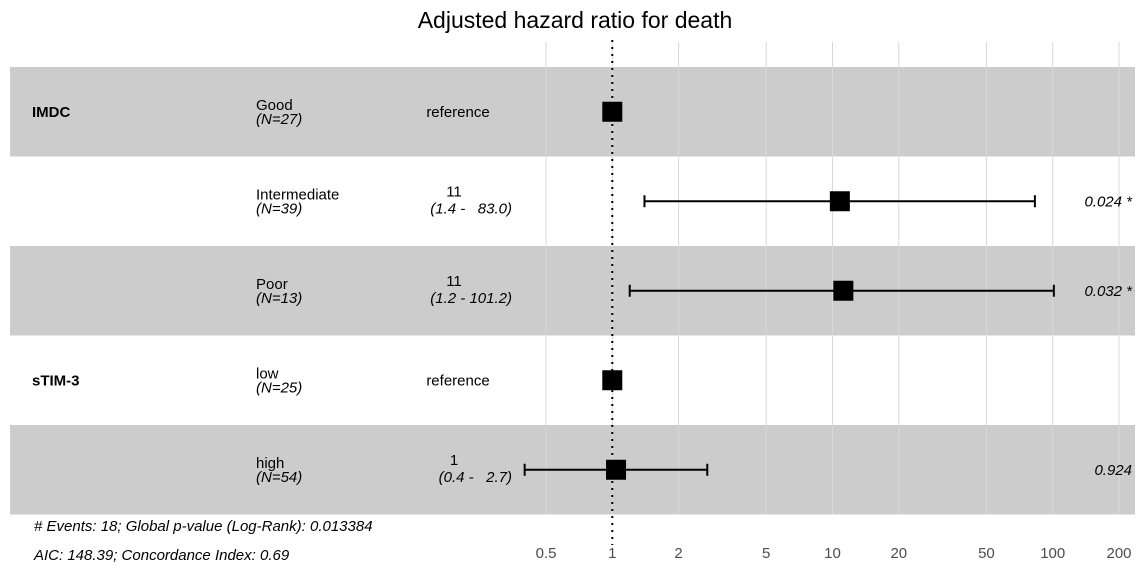  Describe the element at coordinates (267, 373) in the screenshot. I see `level-label: low` at that location.